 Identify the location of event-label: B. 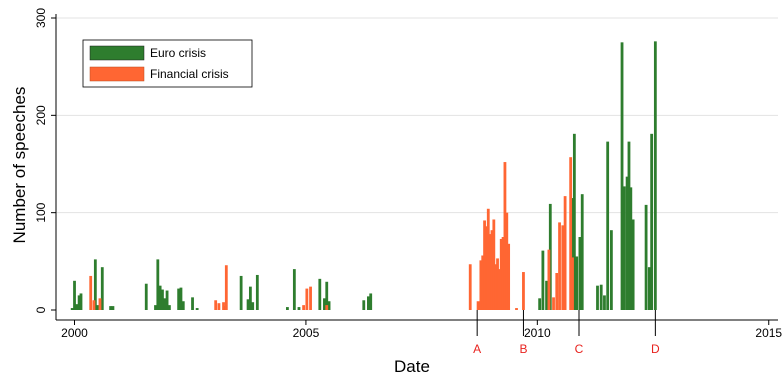
(523, 349).